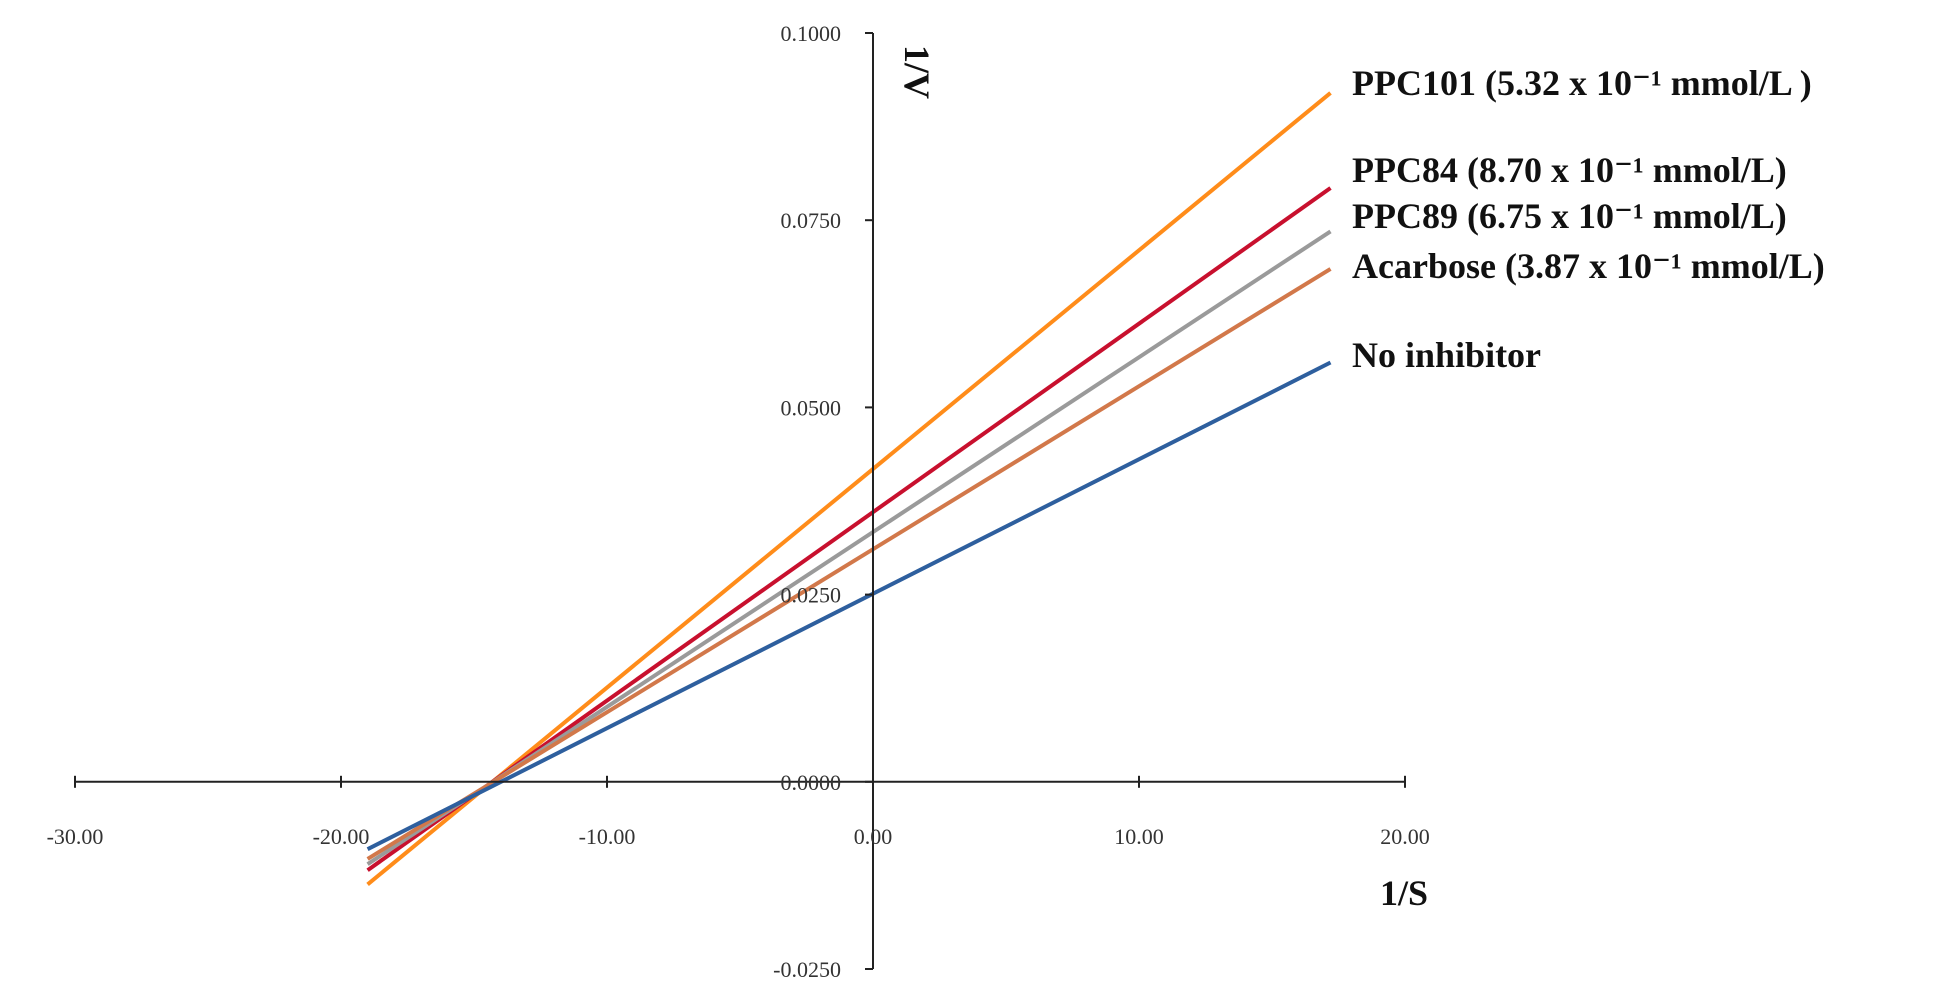  I want to click on y-tick-label: 0.0000, so click(811, 782).